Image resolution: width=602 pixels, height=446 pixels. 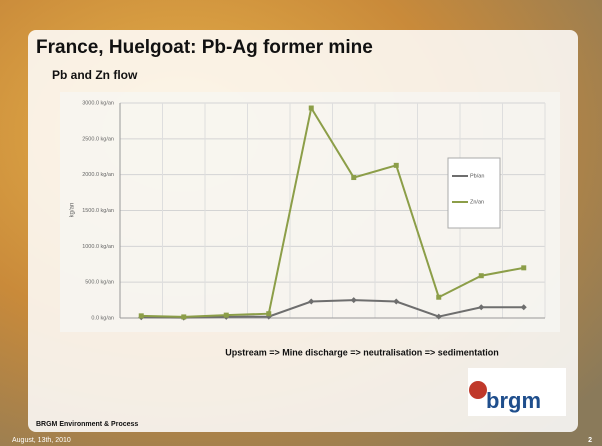 What do you see at coordinates (513, 400) in the screenshot?
I see `logo-text: brgm` at bounding box center [513, 400].